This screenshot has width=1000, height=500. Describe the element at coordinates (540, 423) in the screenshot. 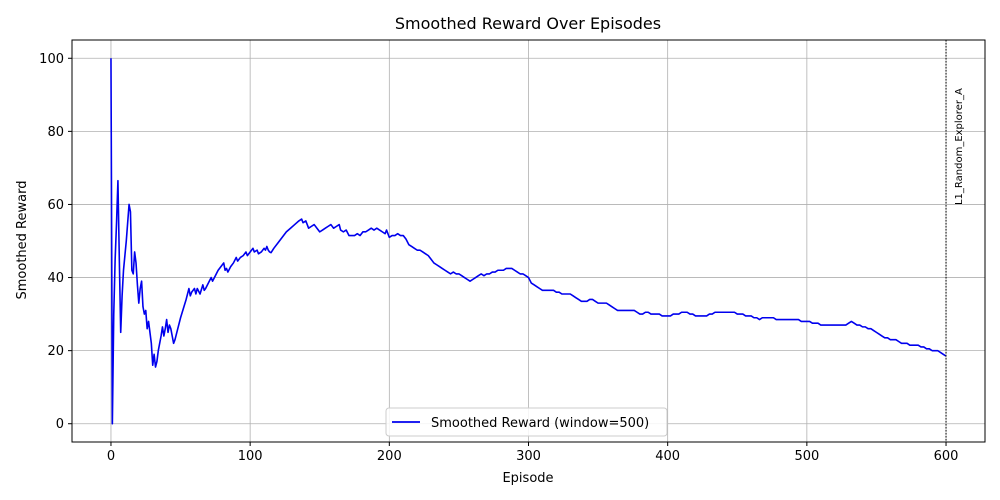

I see `legend-label-smoothed-reward: Smoothed Reward (window=500)` at that location.